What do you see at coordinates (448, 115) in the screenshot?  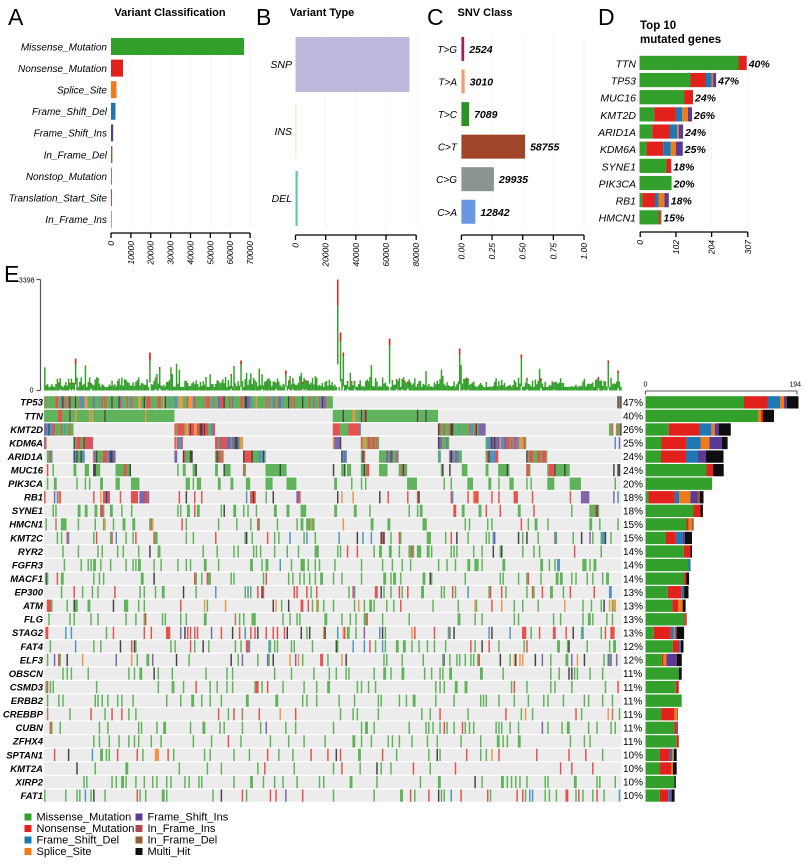 I see `svg-text: T>C` at bounding box center [448, 115].